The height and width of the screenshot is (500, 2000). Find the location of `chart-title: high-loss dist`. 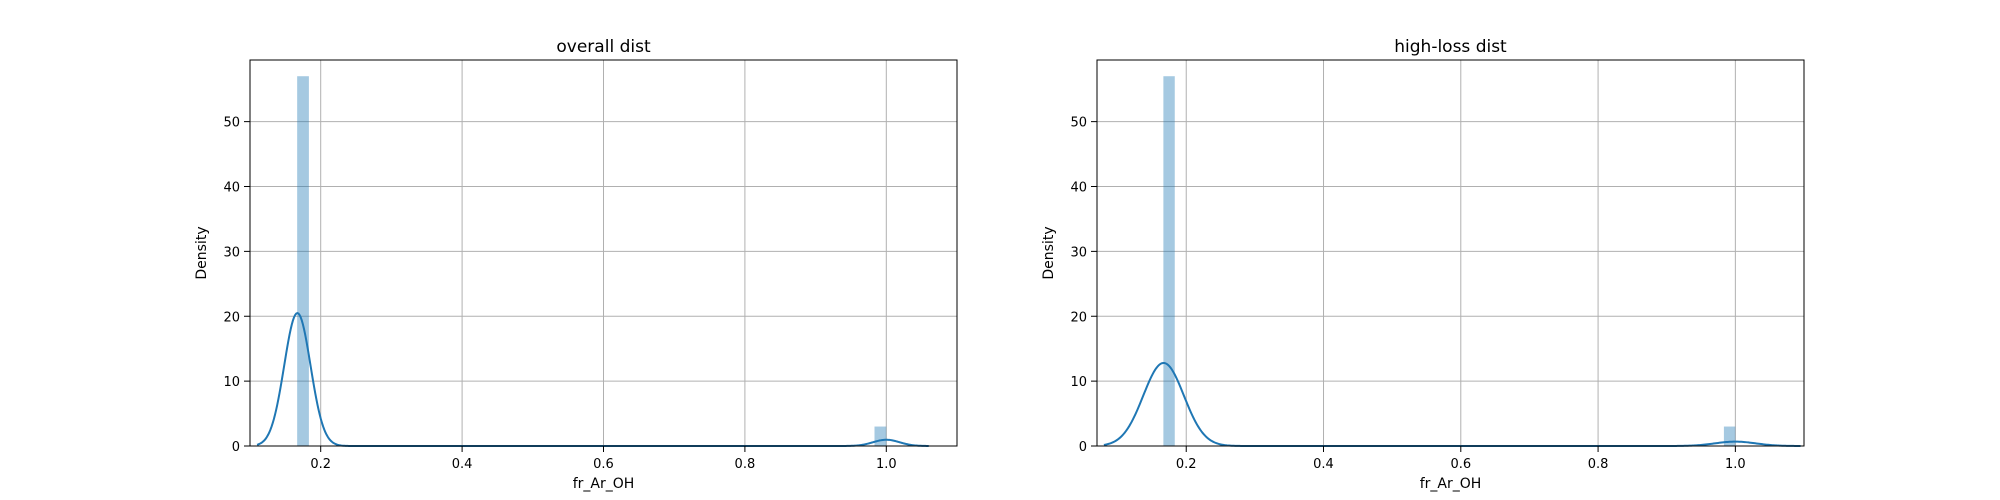

chart-title: high-loss dist is located at coordinates (1450, 47).